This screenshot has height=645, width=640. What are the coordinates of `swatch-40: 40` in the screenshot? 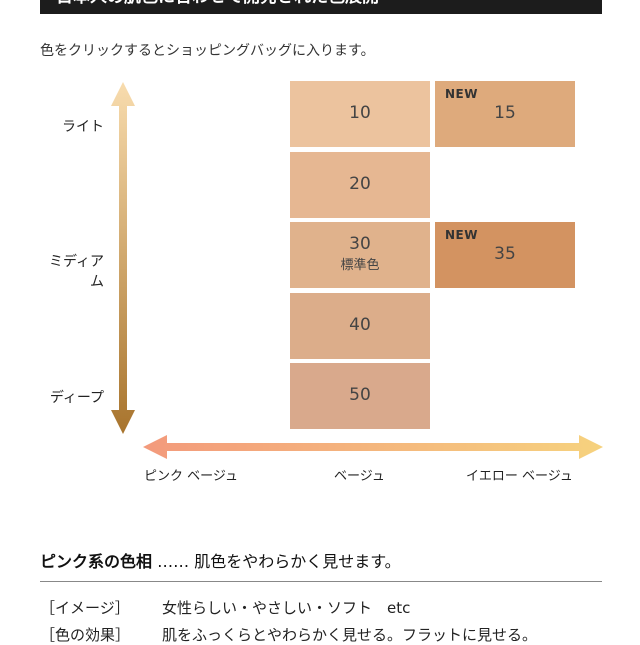 It's located at (360, 326).